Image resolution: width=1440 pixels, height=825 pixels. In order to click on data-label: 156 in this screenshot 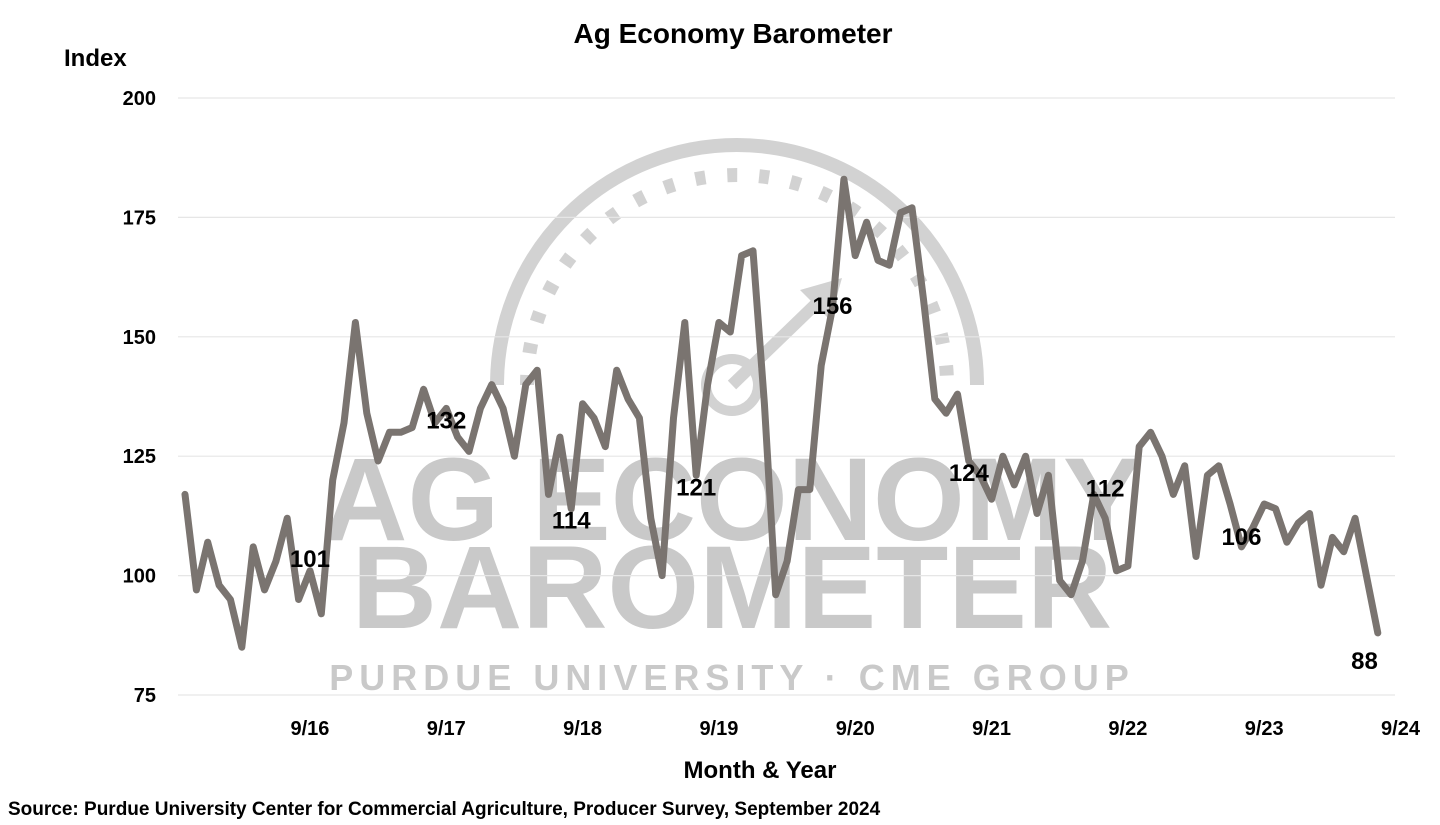, I will do `click(832, 306)`.